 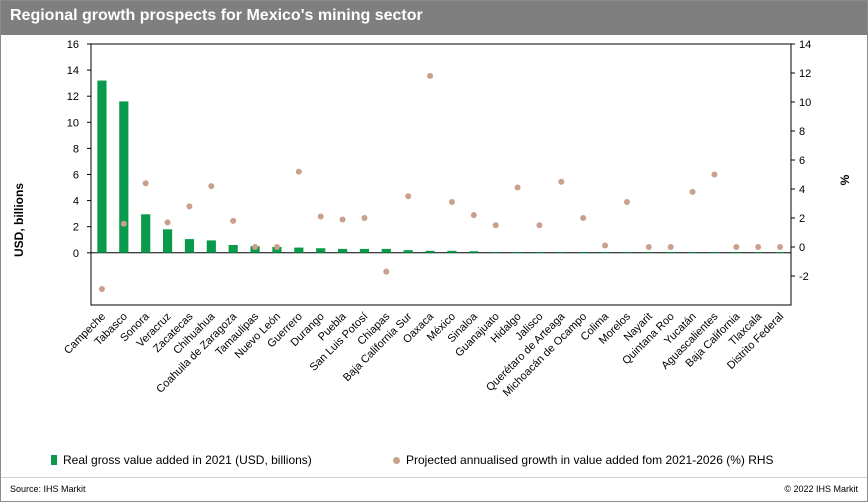 What do you see at coordinates (802, 190) in the screenshot?
I see `right-tick-label: 4` at bounding box center [802, 190].